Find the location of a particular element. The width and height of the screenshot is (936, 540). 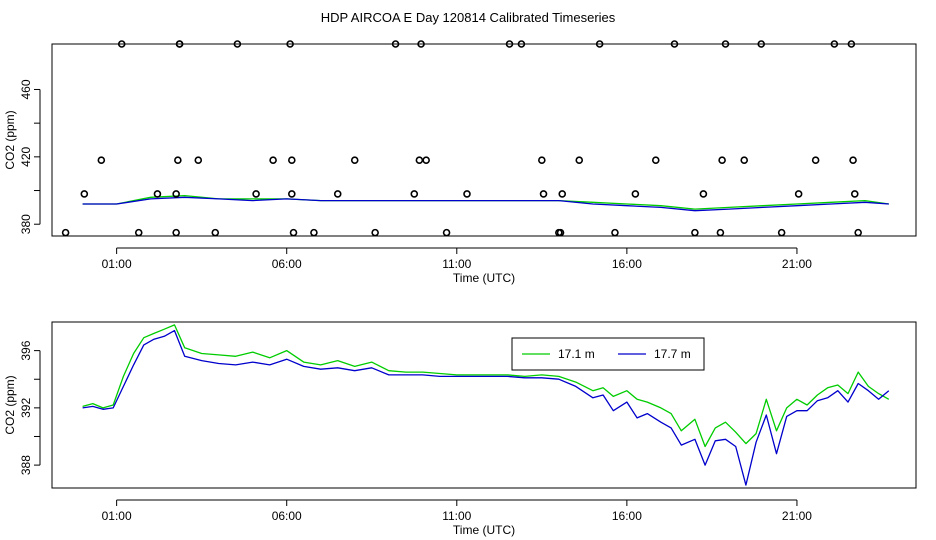

y-tick-label: 380 is located at coordinates (26, 224).